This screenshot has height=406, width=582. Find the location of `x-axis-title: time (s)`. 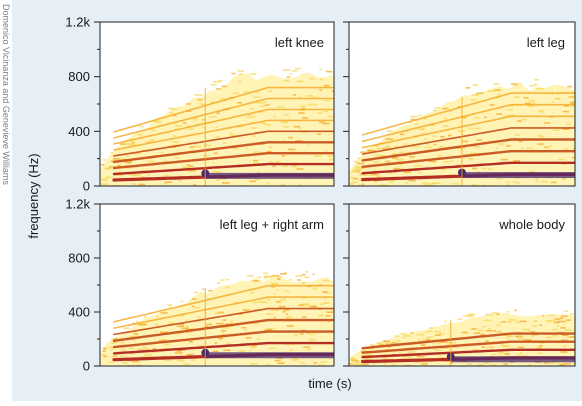

x-axis-title: time (s) is located at coordinates (329, 383).